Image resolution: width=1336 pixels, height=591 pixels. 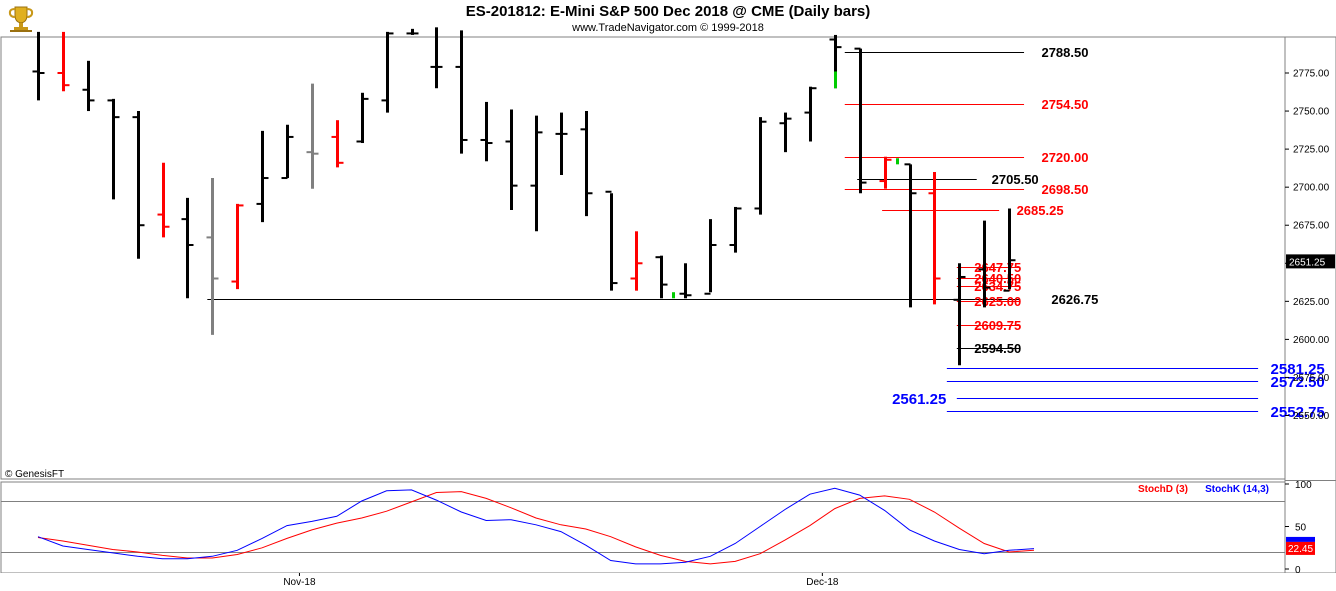 I want to click on stochd-value-label: 22.45, so click(x=1300, y=549).